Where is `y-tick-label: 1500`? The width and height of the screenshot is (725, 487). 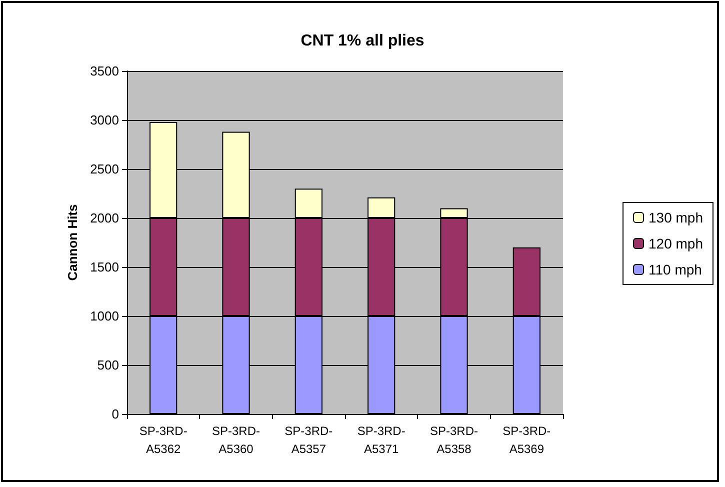 y-tick-label: 1500 is located at coordinates (104, 267).